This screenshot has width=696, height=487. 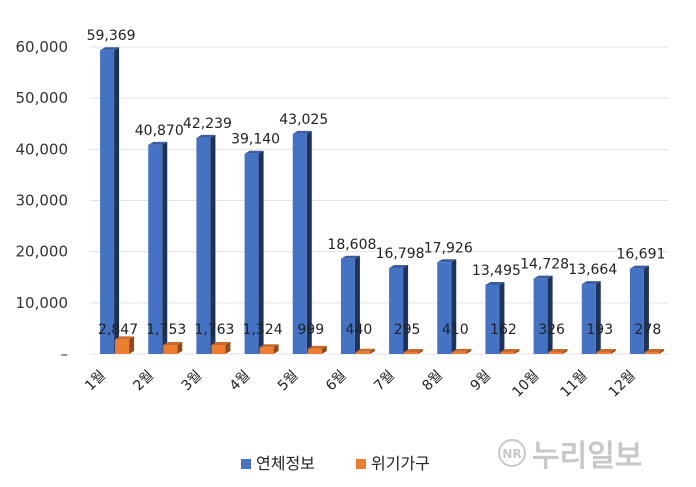 I want to click on x-tick-label: 1월, so click(x=95, y=381).